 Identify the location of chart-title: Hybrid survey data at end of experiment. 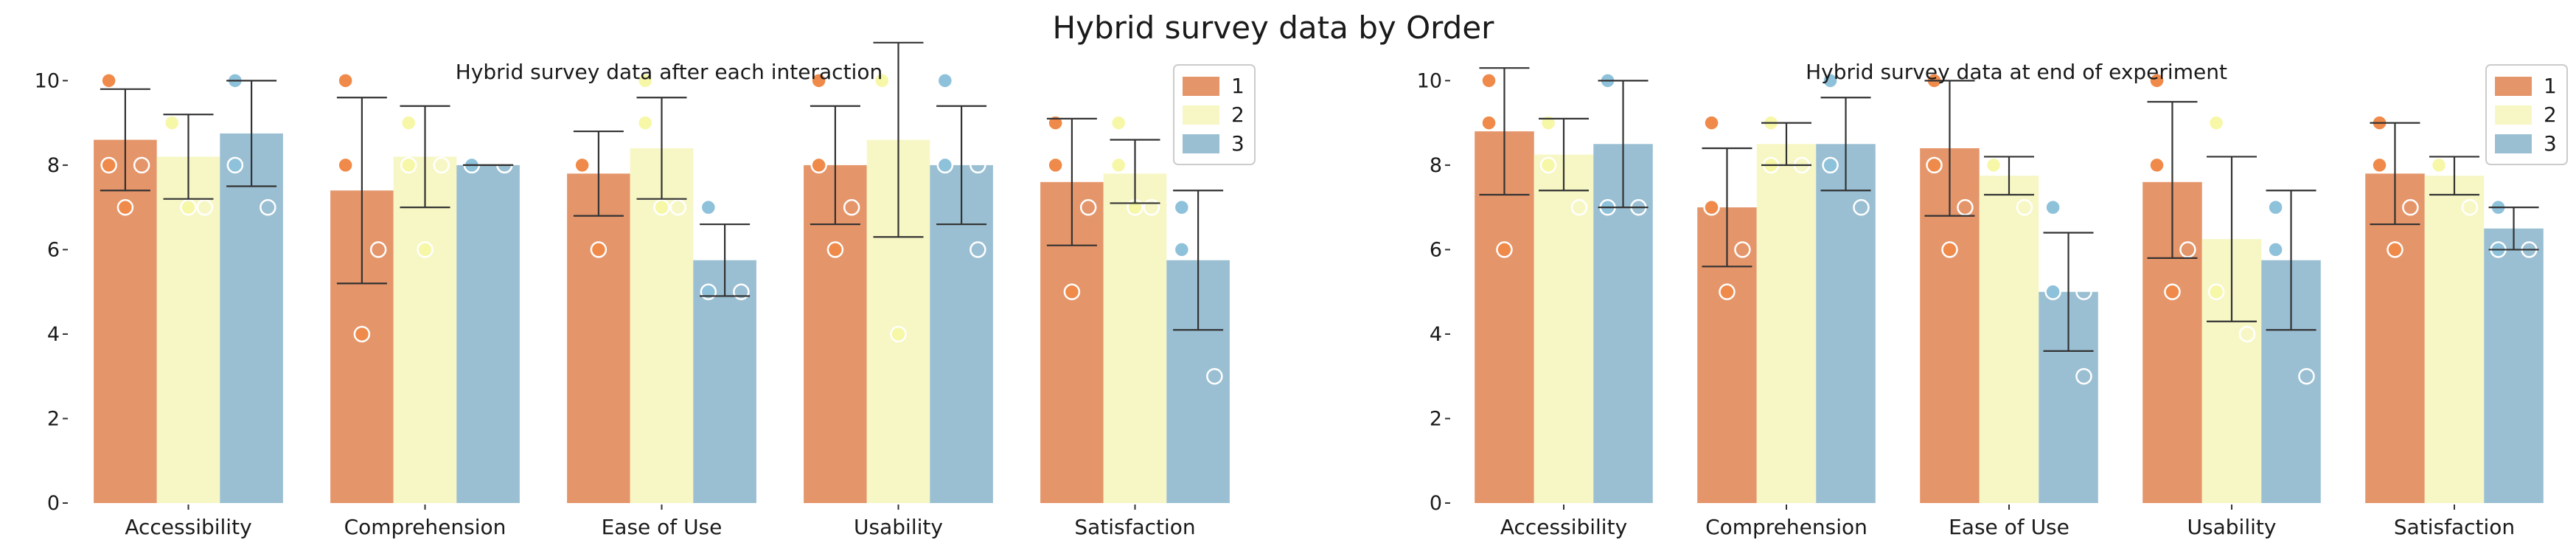
(2016, 72).